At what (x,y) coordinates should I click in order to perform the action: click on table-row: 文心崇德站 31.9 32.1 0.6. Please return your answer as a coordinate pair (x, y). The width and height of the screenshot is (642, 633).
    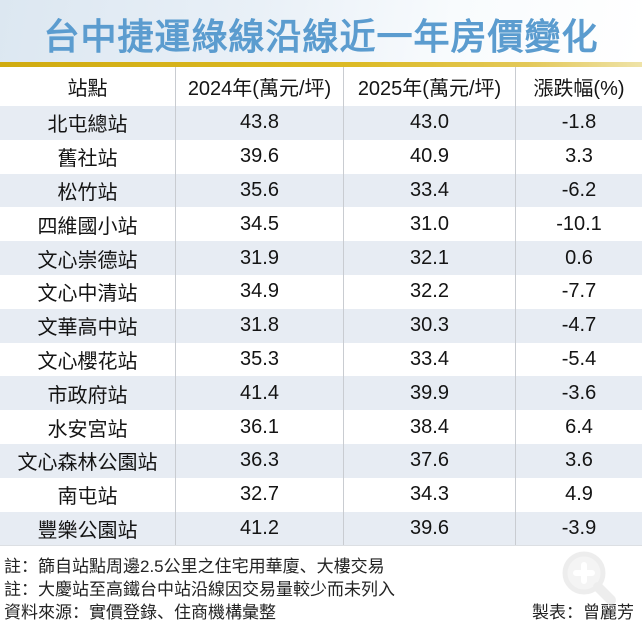
    Looking at the image, I should click on (321, 258).